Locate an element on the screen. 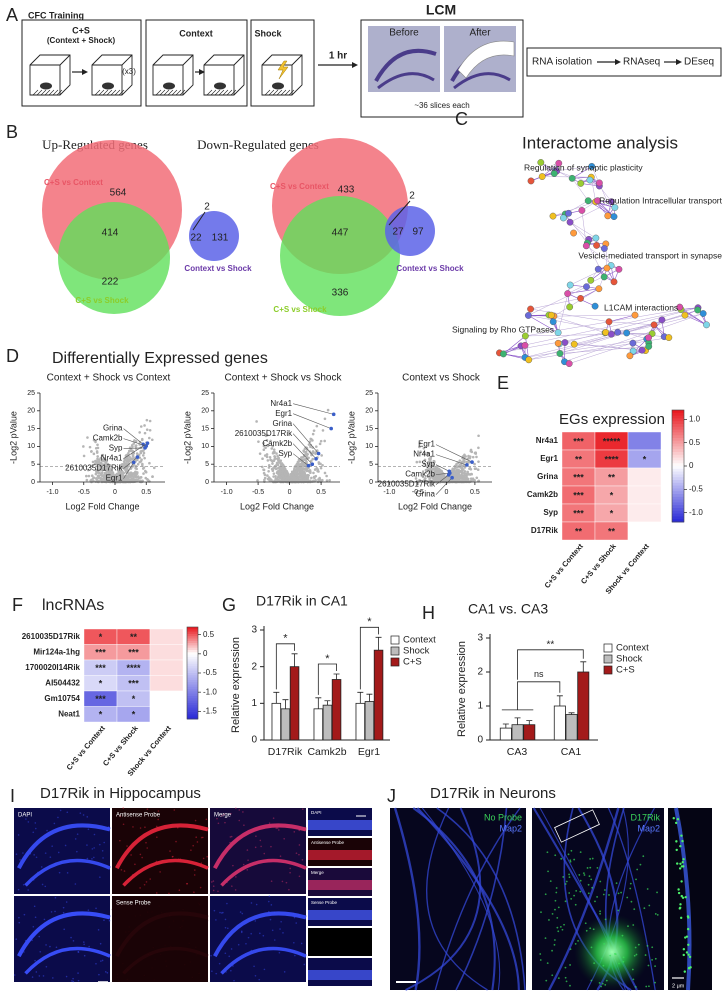 Image resolution: width=728 pixels, height=999 pixels. inset-label: Merge is located at coordinates (317, 872).